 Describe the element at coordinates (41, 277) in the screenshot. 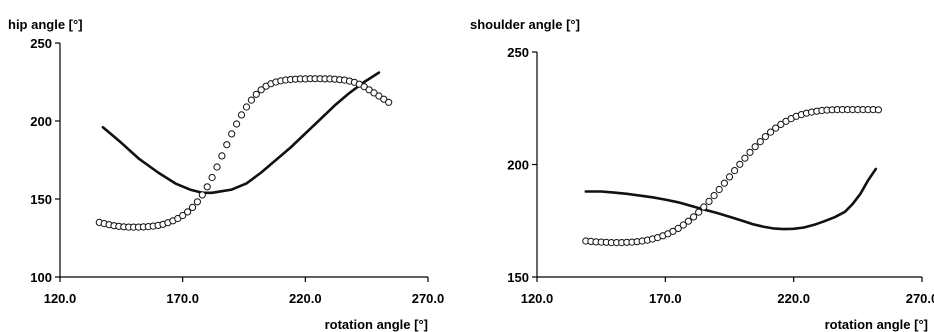

I see `y-tick-label: 100` at that location.